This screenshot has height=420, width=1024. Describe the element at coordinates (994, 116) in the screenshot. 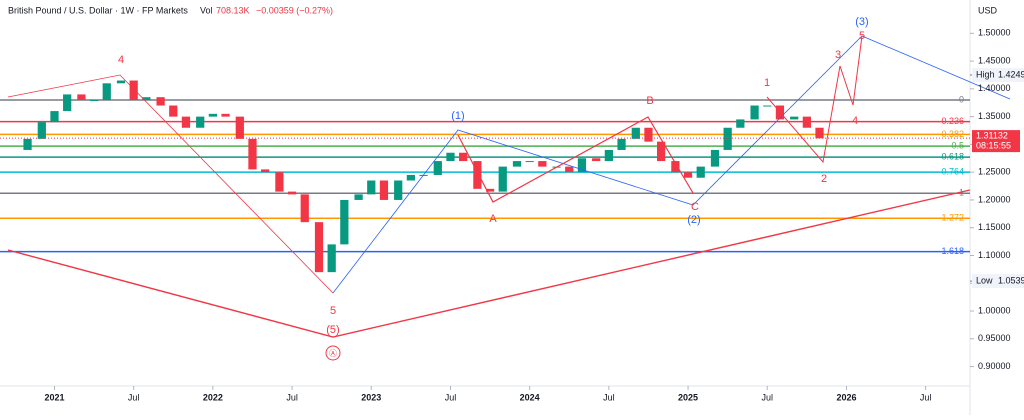

I see `y-tick-label: 1.35000` at that location.